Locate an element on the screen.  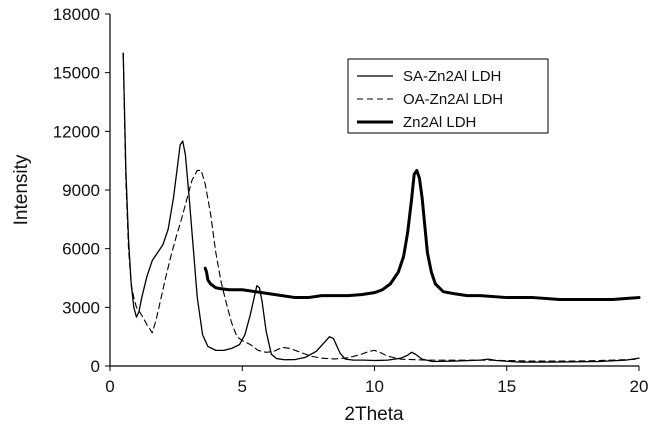
y-tick-label: 15000 is located at coordinates (76, 73).